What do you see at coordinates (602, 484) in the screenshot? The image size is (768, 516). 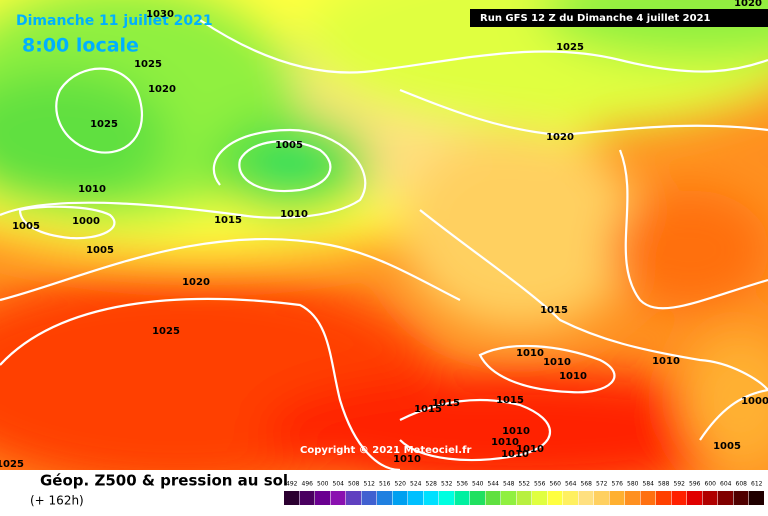 I see `legend-label: 572` at bounding box center [602, 484].